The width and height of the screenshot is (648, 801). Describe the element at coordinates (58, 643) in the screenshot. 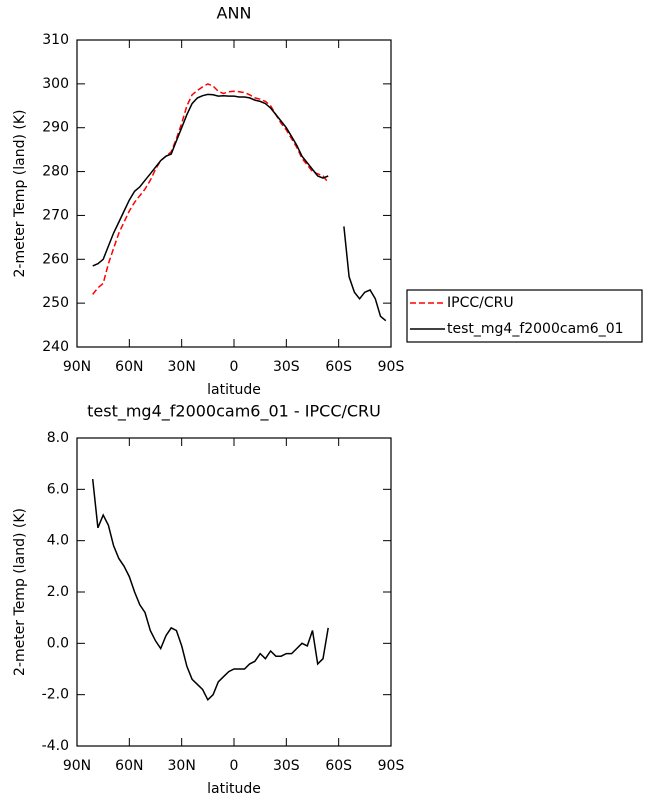

I see `y-tick-label: 0.0` at that location.